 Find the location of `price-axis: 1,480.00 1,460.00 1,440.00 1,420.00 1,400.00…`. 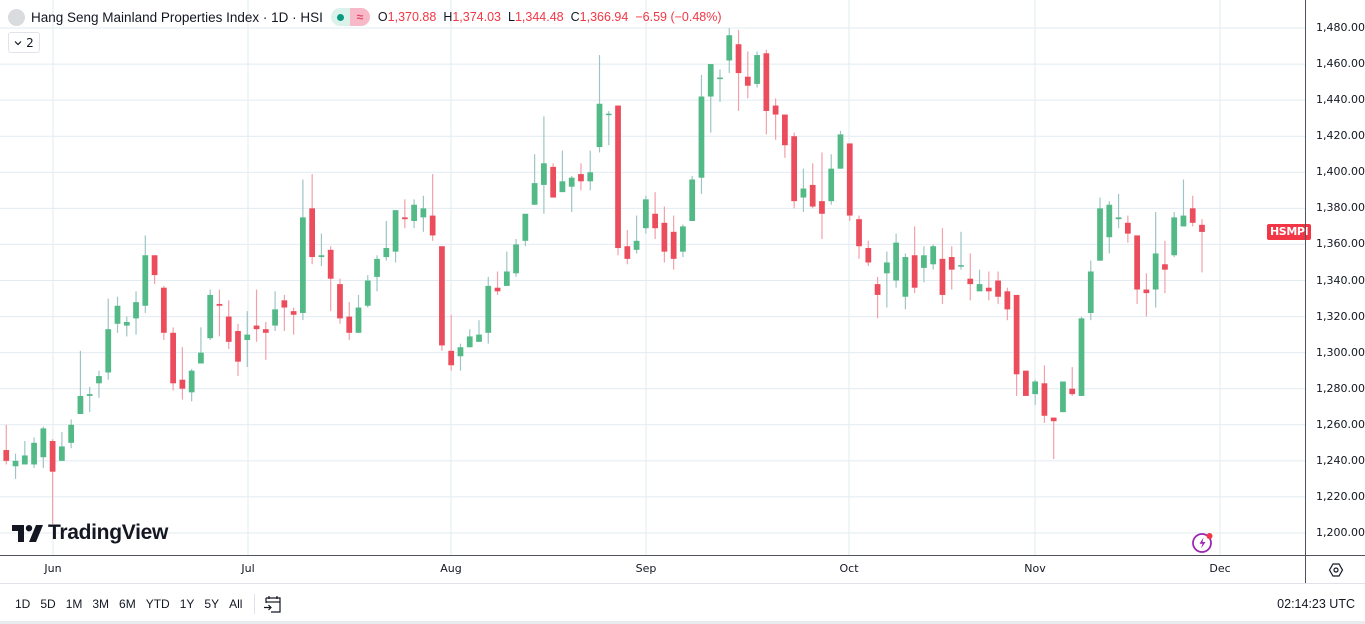

price-axis: 1,480.00 1,460.00 1,440.00 1,420.00 1,400.00… is located at coordinates (1335, 277).